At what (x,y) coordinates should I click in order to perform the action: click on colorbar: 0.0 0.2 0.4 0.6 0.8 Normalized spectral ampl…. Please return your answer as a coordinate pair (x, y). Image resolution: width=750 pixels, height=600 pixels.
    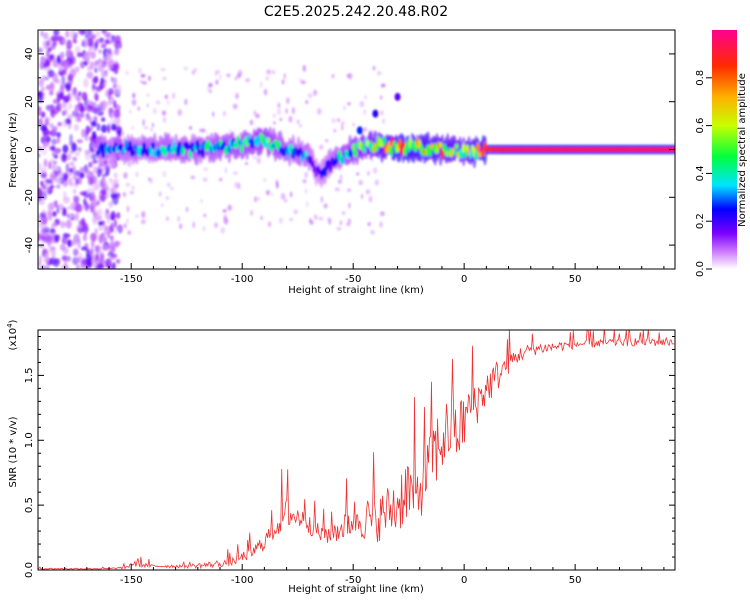
    Looking at the image, I should click on (721, 153).